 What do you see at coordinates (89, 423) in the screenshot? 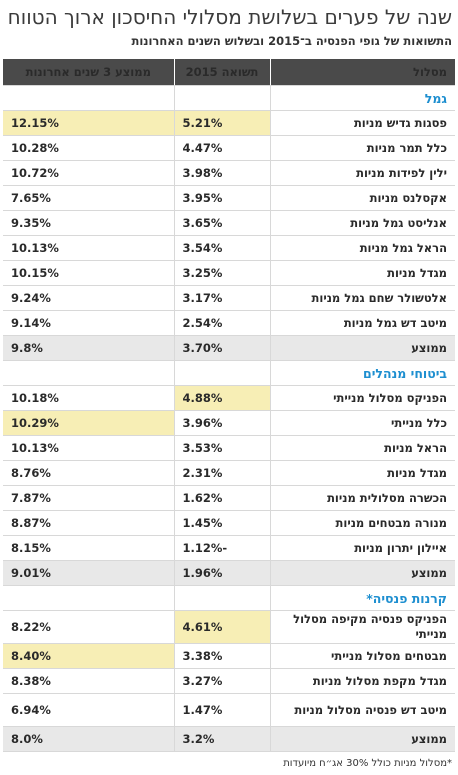
I see `return-3yr-average: 10.29%` at bounding box center [89, 423].